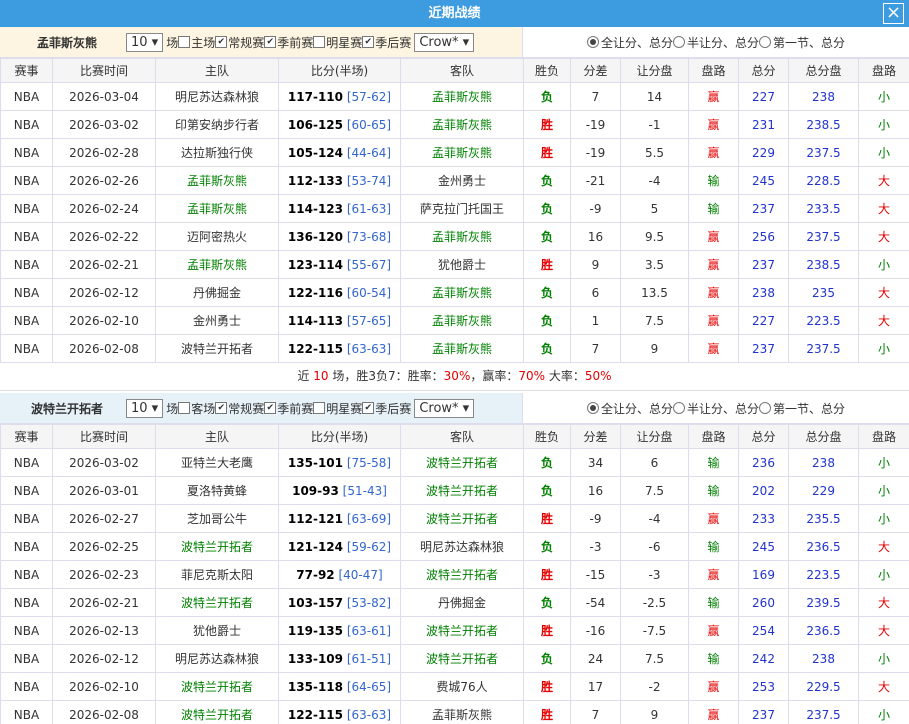 This screenshot has height=724, width=909. What do you see at coordinates (217, 436) in the screenshot?
I see `column-header: 主队` at bounding box center [217, 436].